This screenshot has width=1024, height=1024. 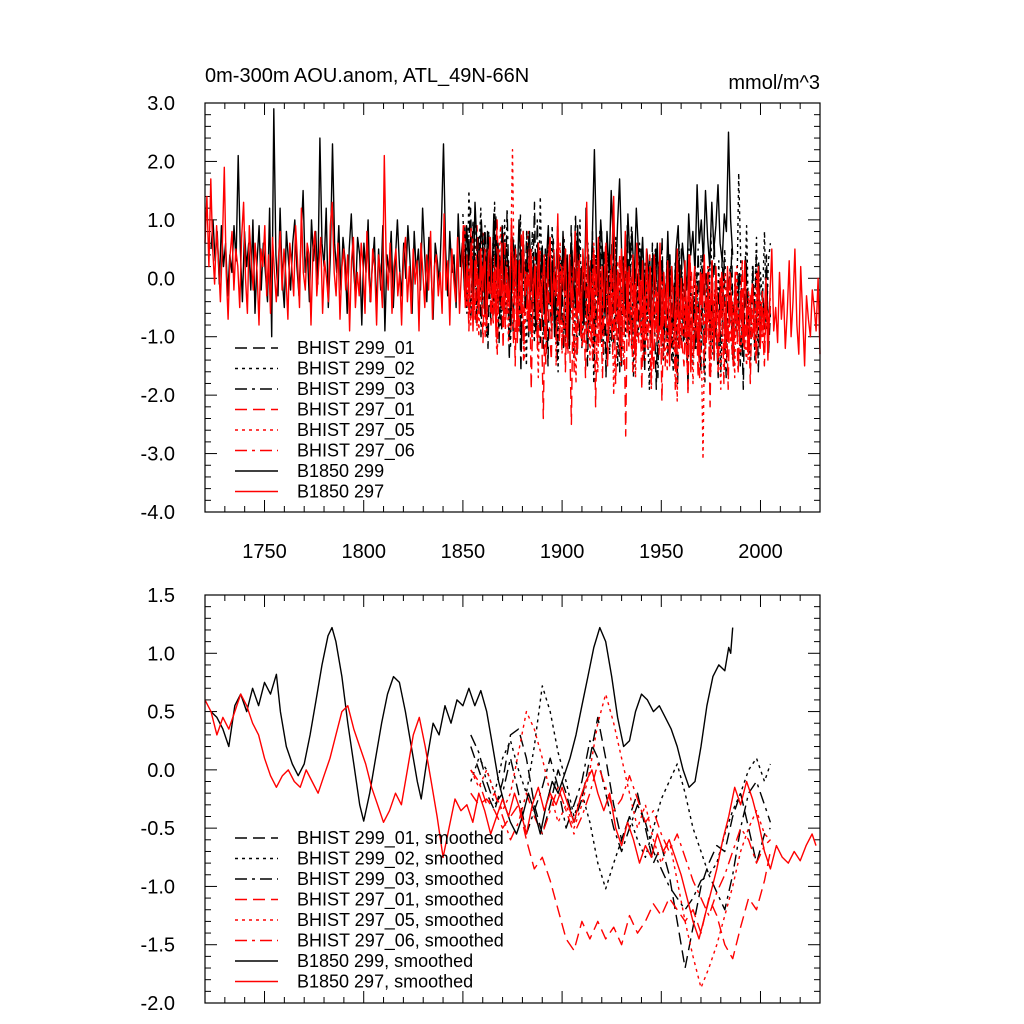 I want to click on x-tick-label: 1850, so click(x=463, y=552).